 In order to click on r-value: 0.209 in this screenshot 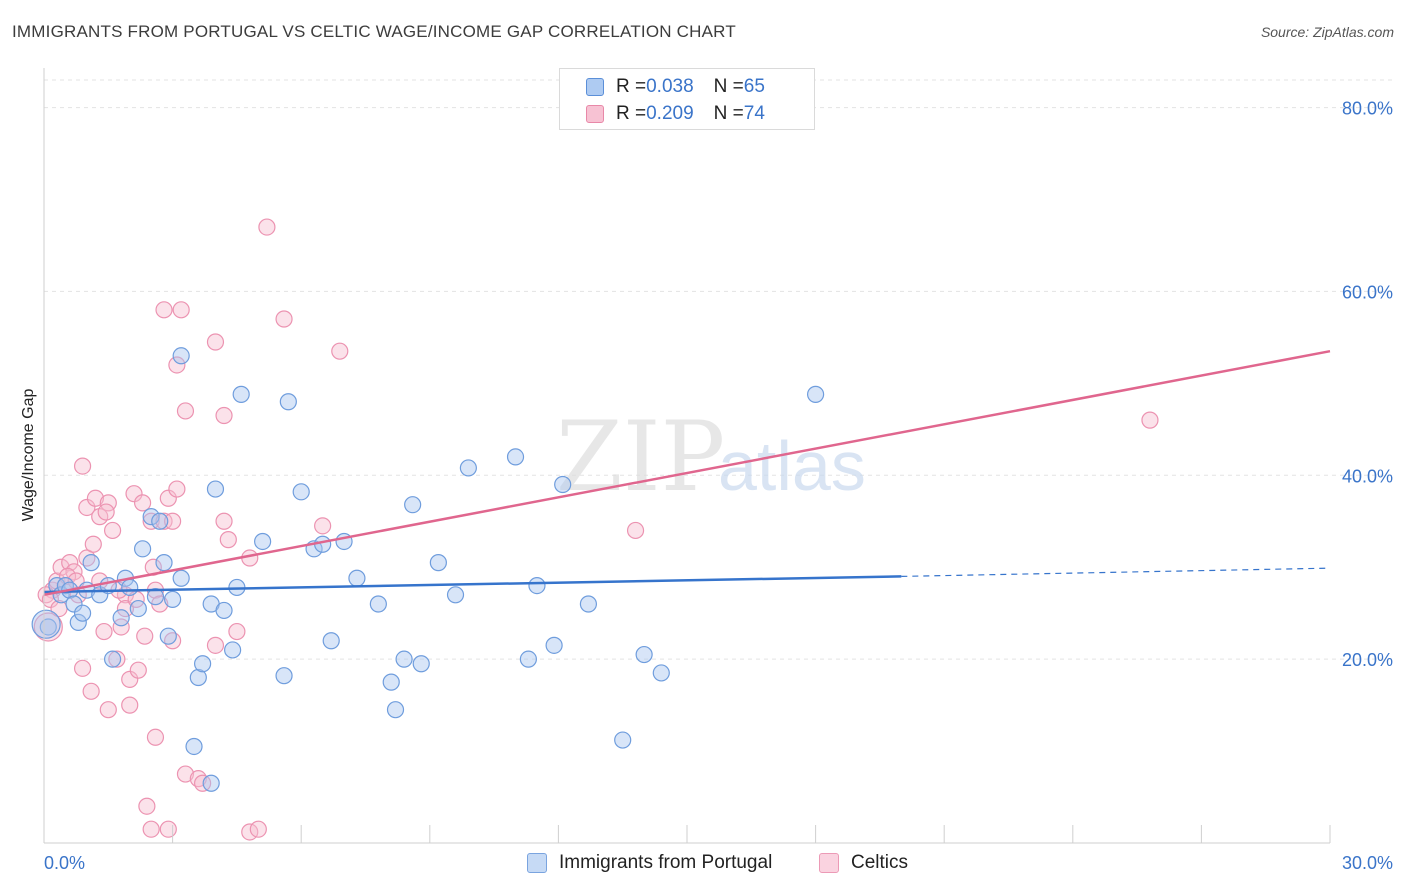, I will do `click(670, 113)`.